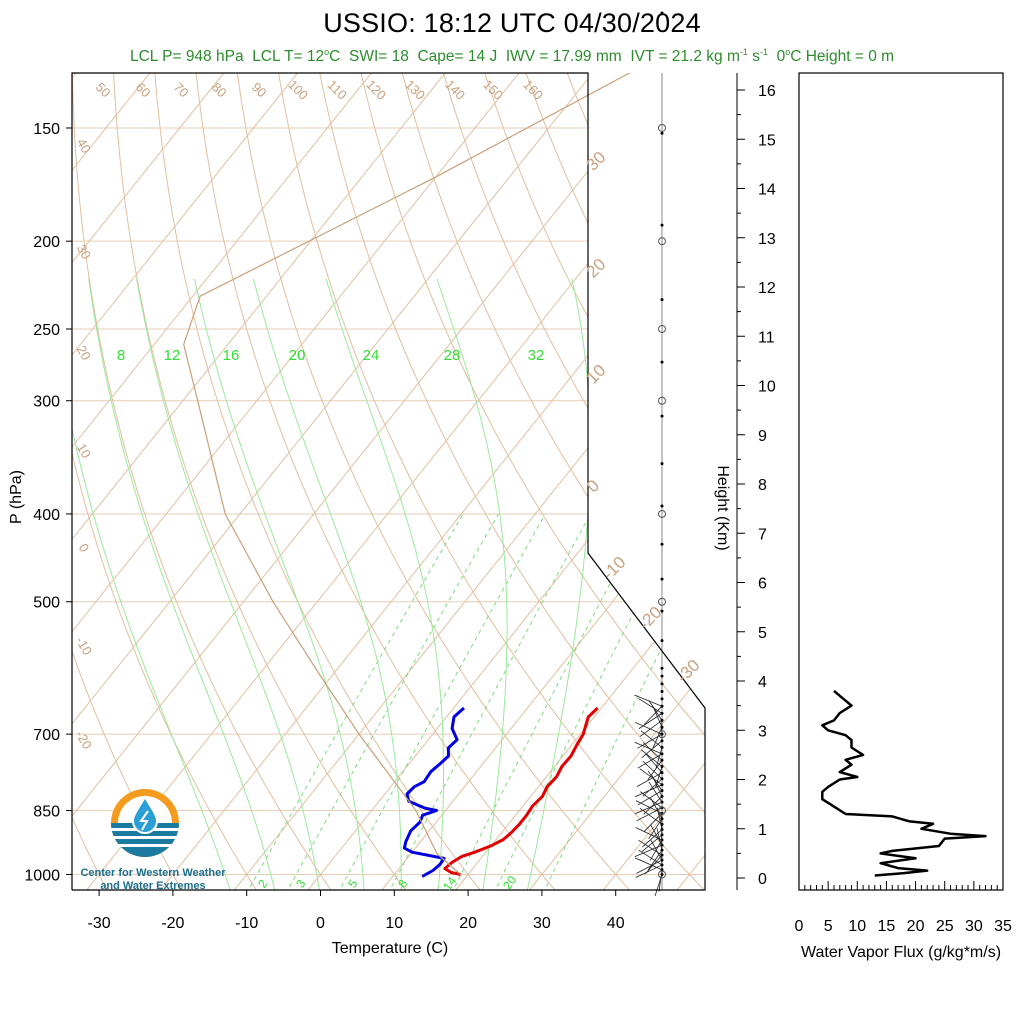  What do you see at coordinates (103, 89) in the screenshot?
I see `dry-adiabat-label: 50` at bounding box center [103, 89].